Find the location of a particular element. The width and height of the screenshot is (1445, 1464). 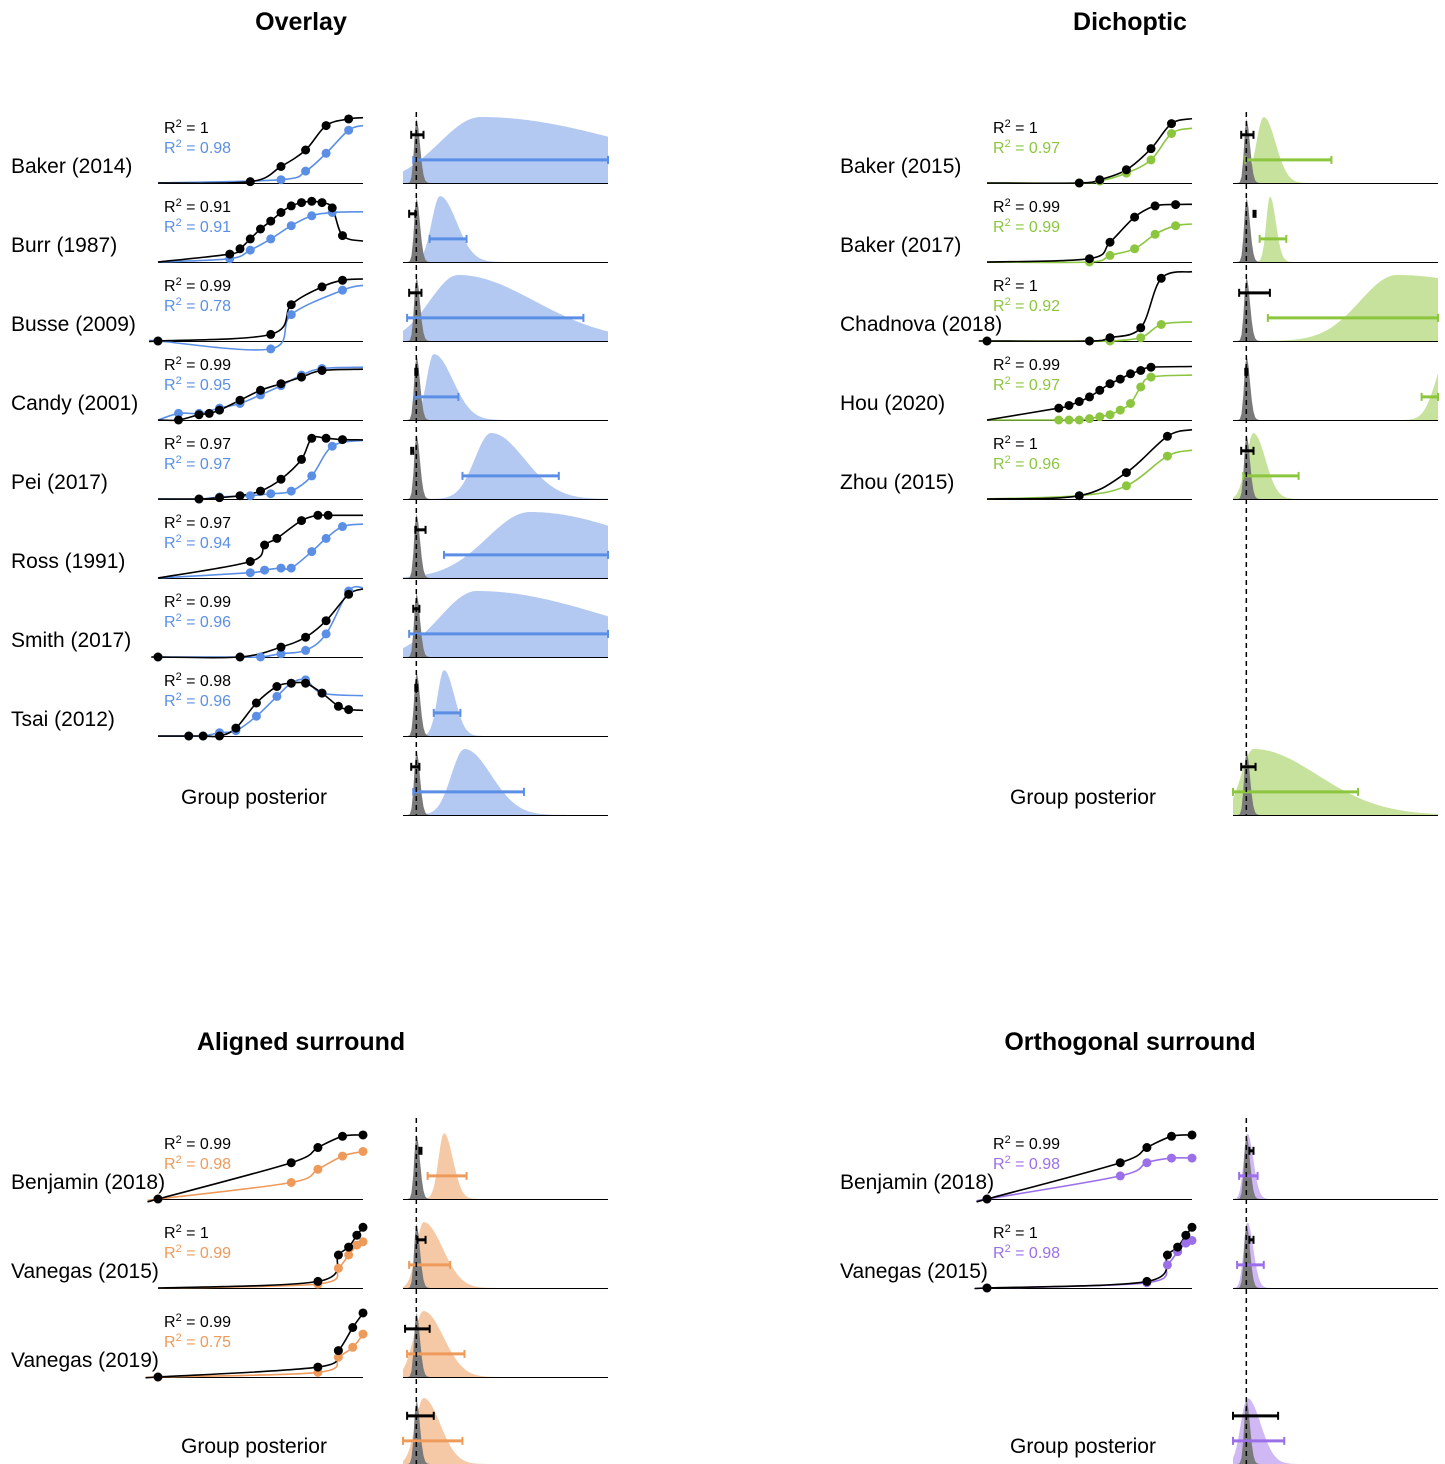

r2-black: R2 = 1 is located at coordinates (186, 1232).